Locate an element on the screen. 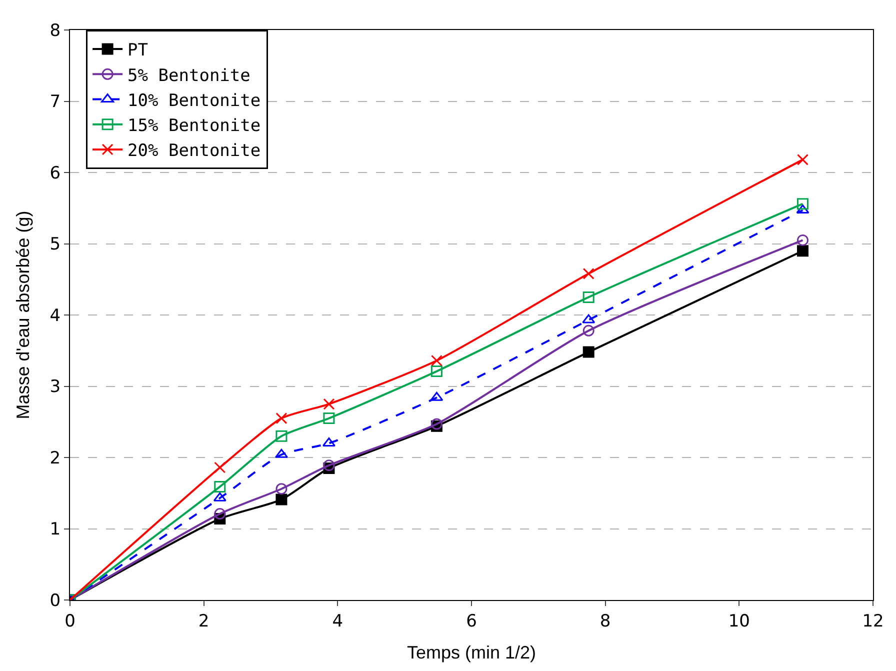 This screenshot has width=896, height=671. y-axis-title: Masse d'eau absorbée (g) is located at coordinates (22, 315).